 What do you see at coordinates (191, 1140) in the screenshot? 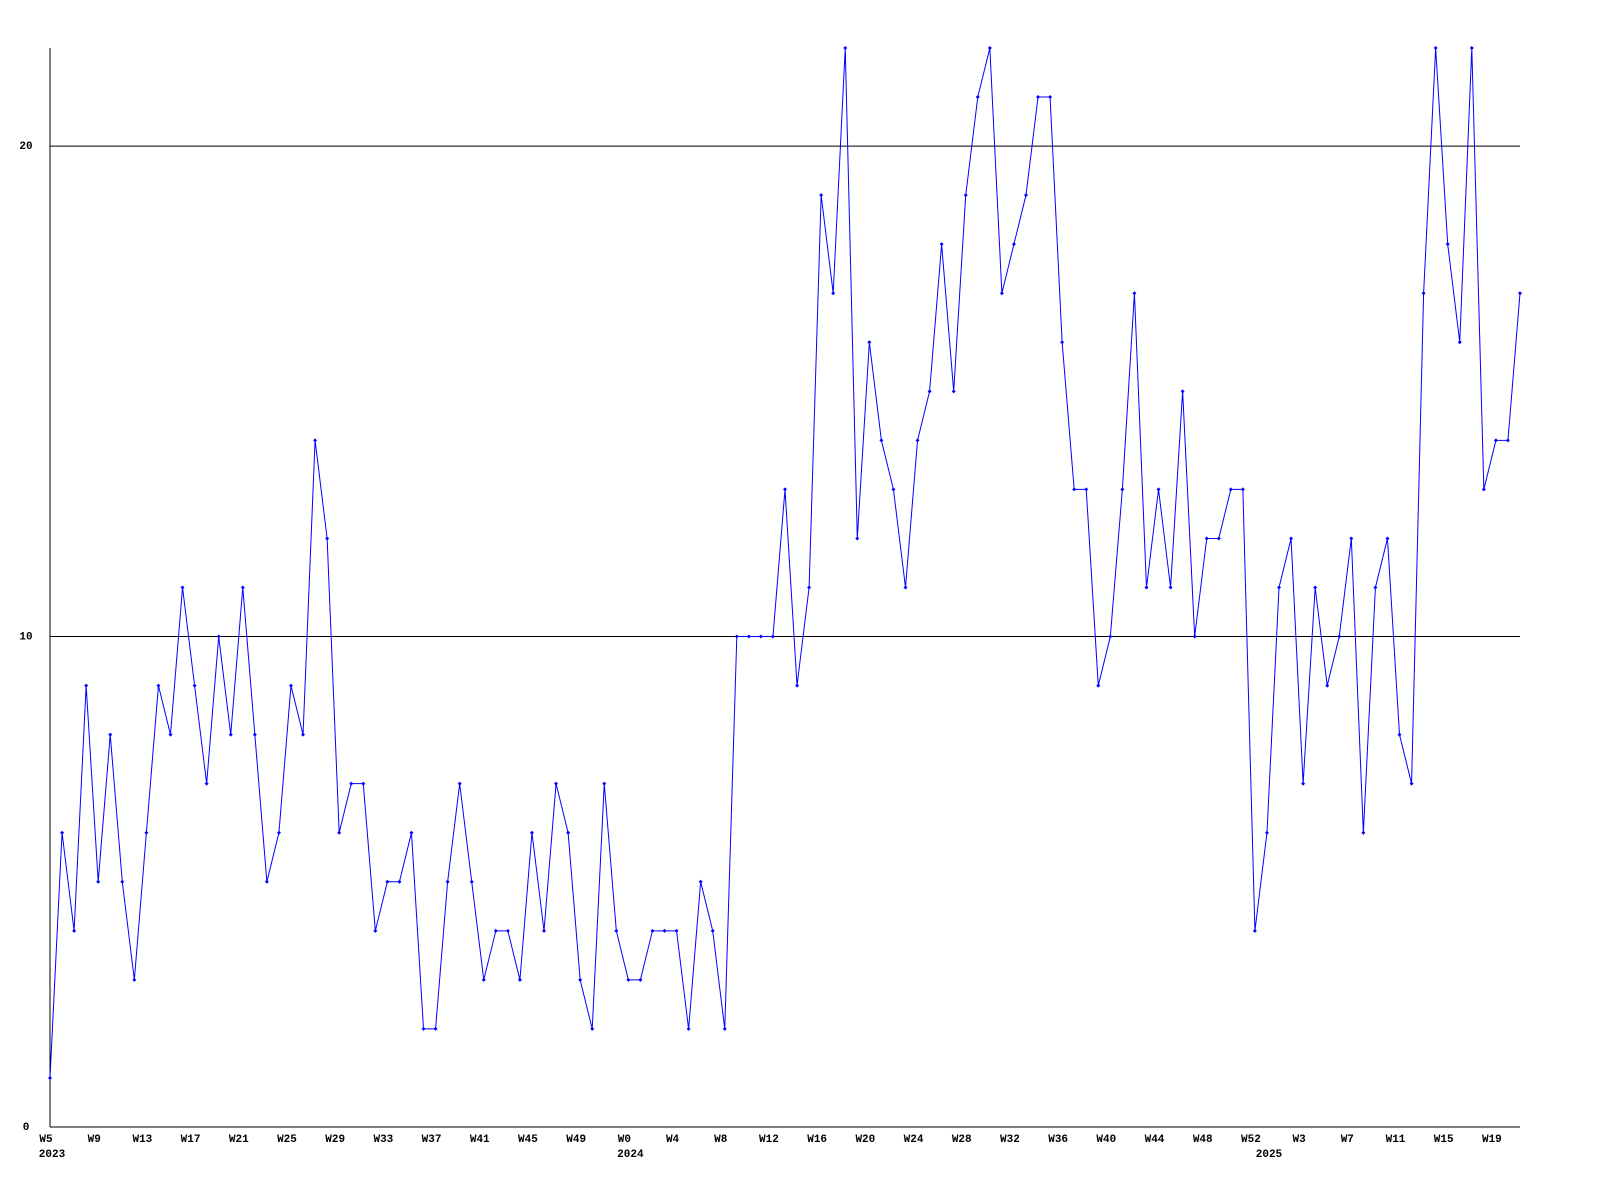
I see `x-tick-label: W17` at bounding box center [191, 1140].